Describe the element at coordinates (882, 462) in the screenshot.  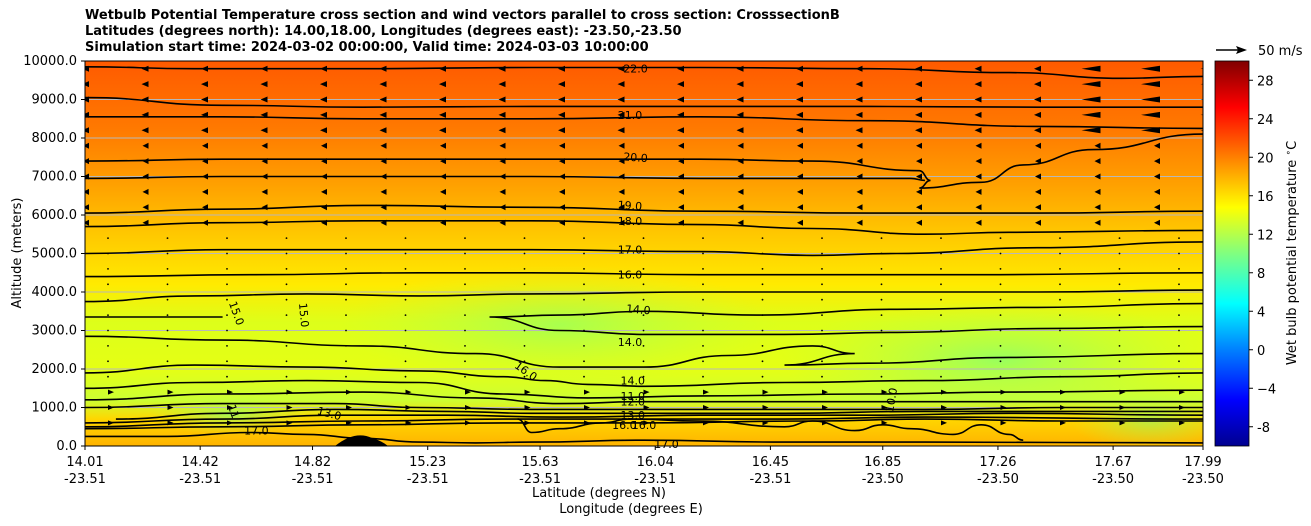
I see `x-tick-label-lat: 16.85` at that location.